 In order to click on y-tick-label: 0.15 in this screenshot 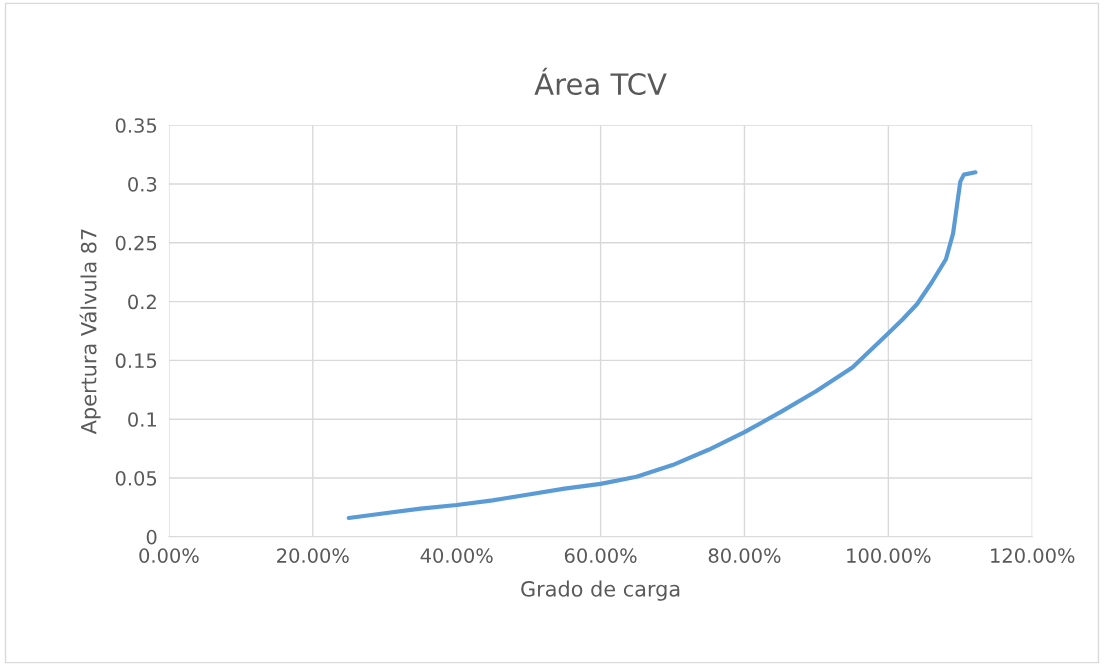, I will do `click(136, 361)`.